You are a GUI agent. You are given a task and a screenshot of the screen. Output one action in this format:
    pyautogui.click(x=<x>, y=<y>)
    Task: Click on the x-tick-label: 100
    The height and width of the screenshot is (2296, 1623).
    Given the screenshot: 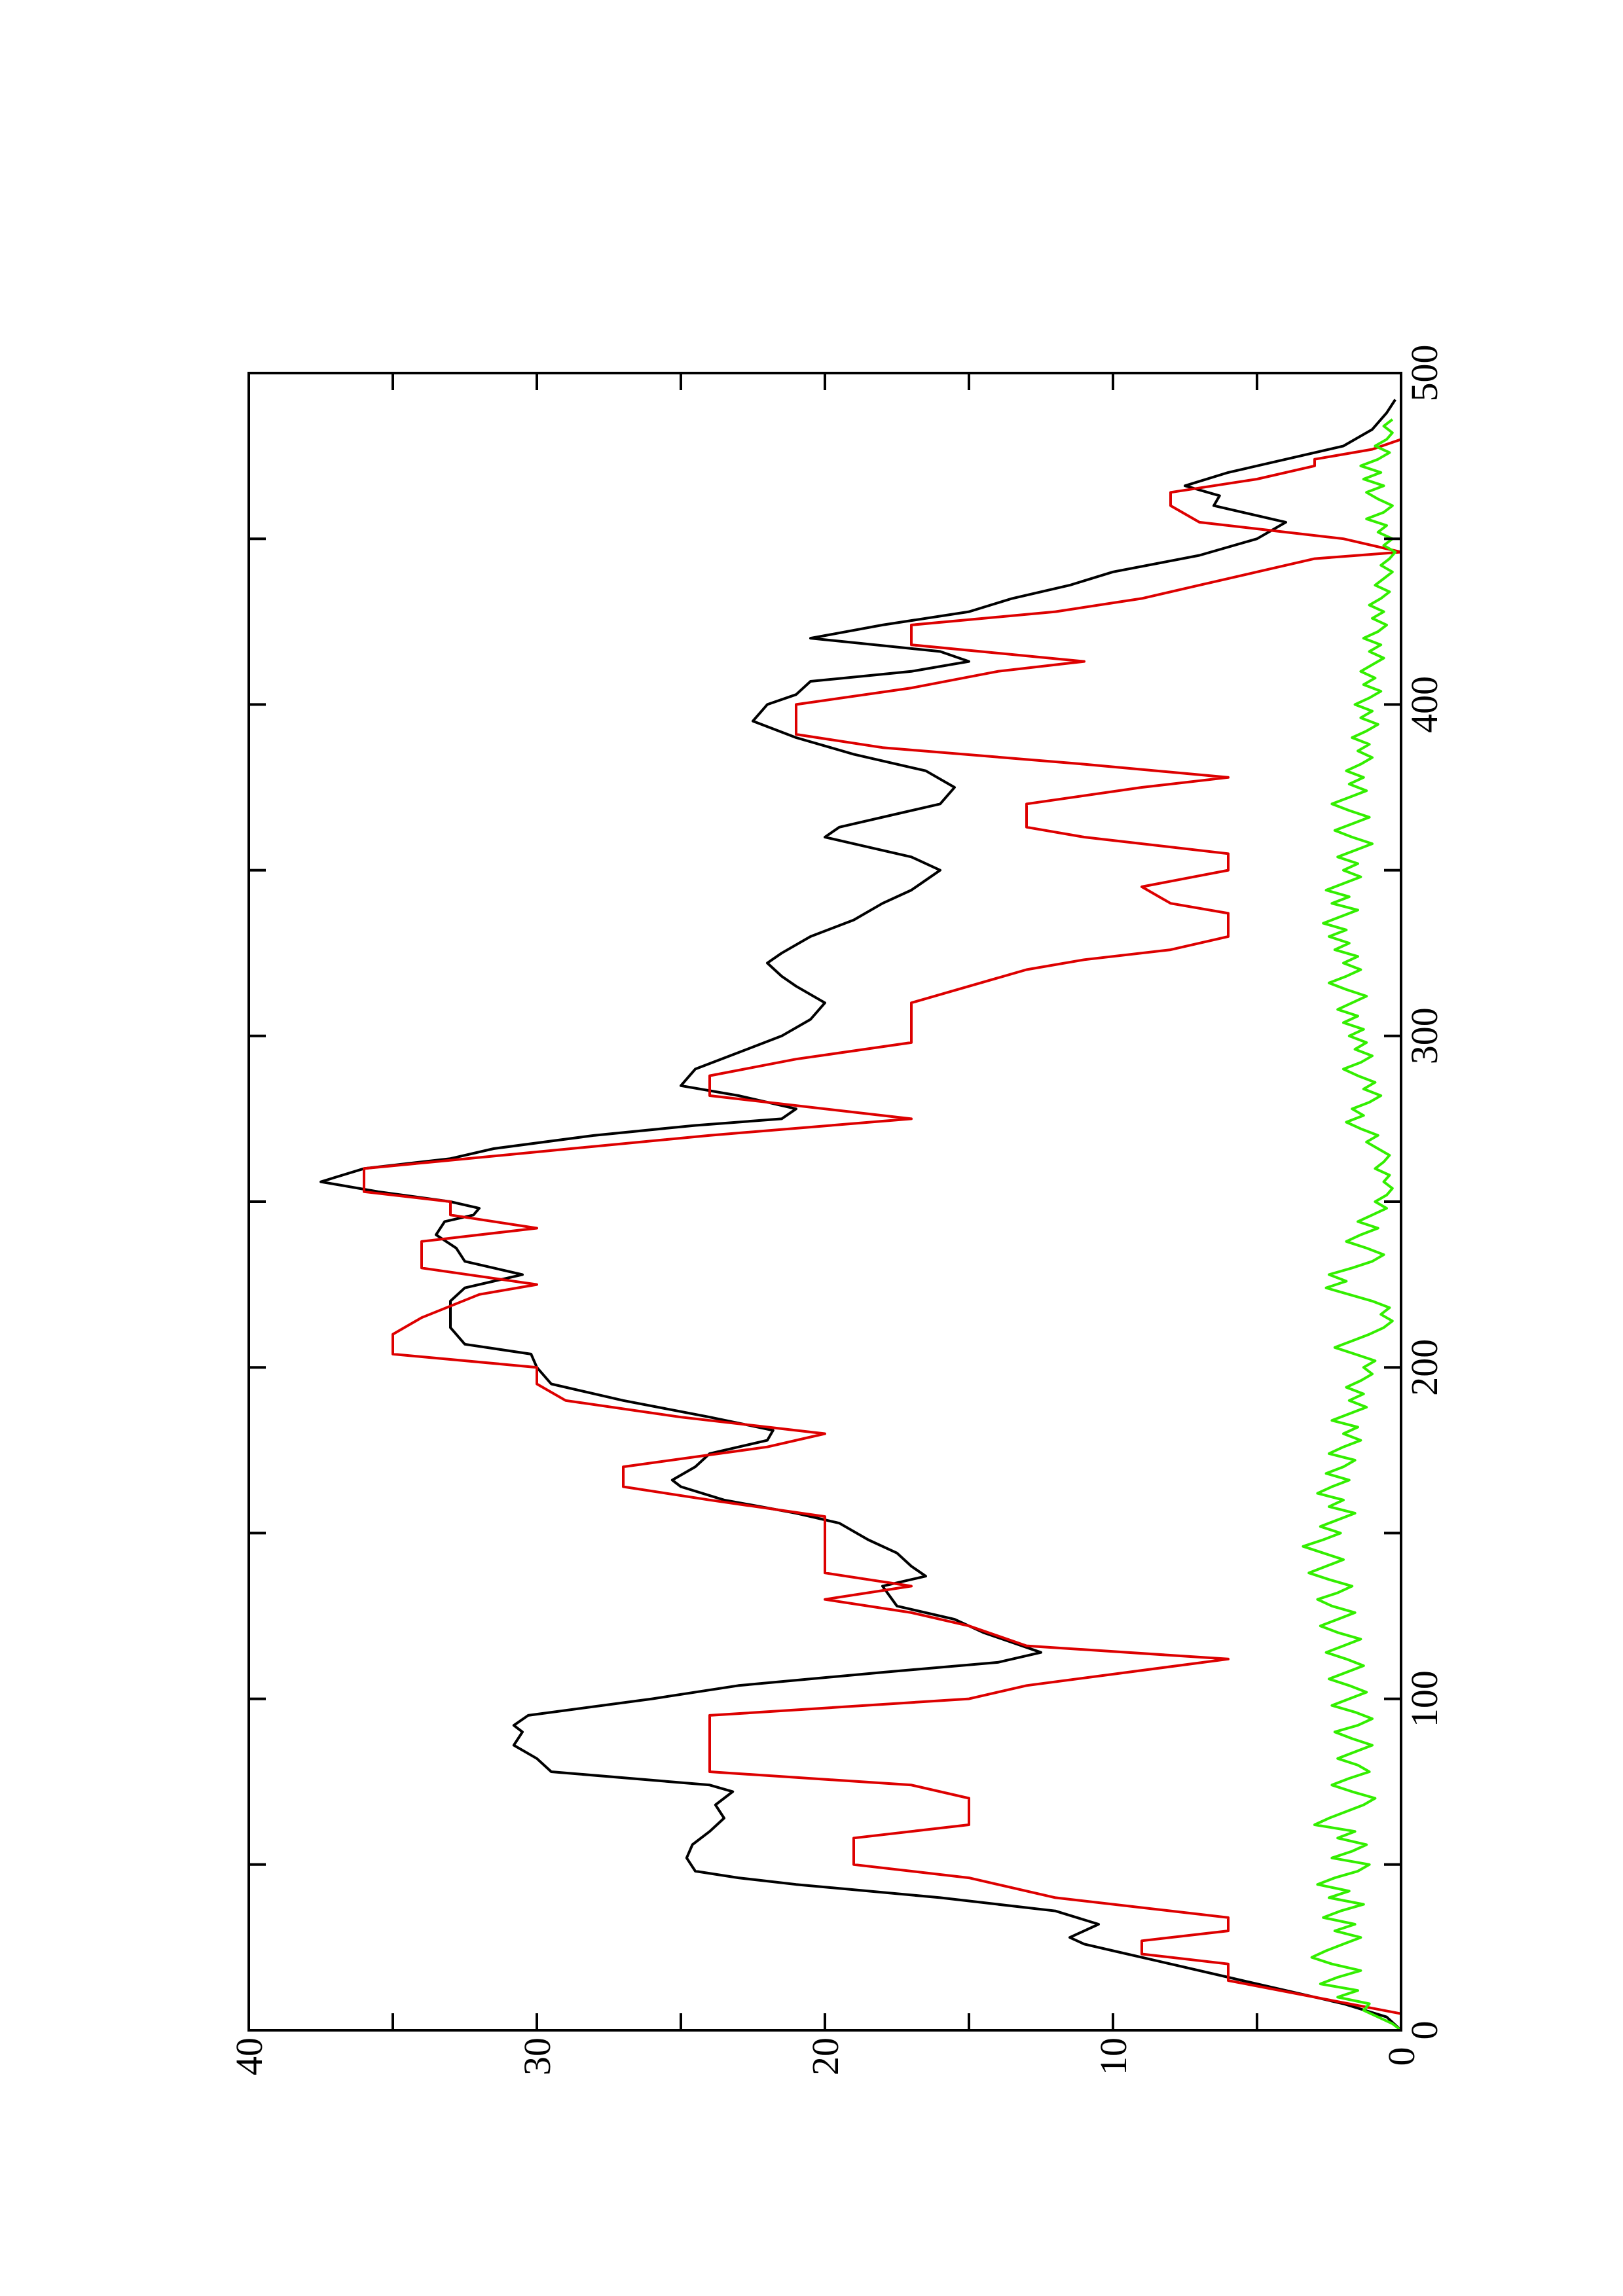 What is the action you would take?
    pyautogui.click(x=1424, y=1698)
    